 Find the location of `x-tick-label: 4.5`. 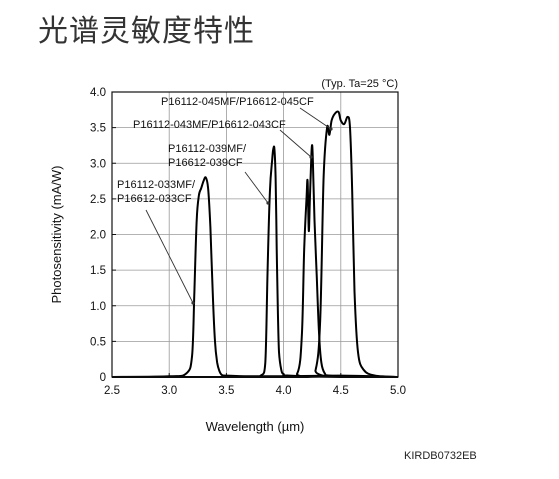

x-tick-label: 4.5 is located at coordinates (341, 391).